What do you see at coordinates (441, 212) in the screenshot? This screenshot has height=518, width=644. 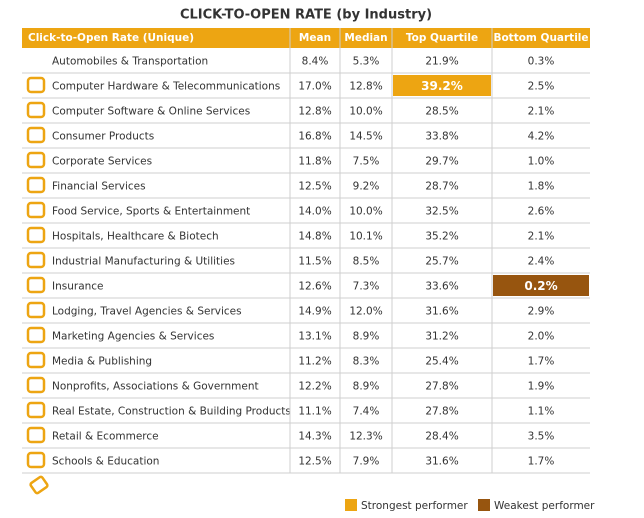 I see `cell: 32.5%` at bounding box center [441, 212].